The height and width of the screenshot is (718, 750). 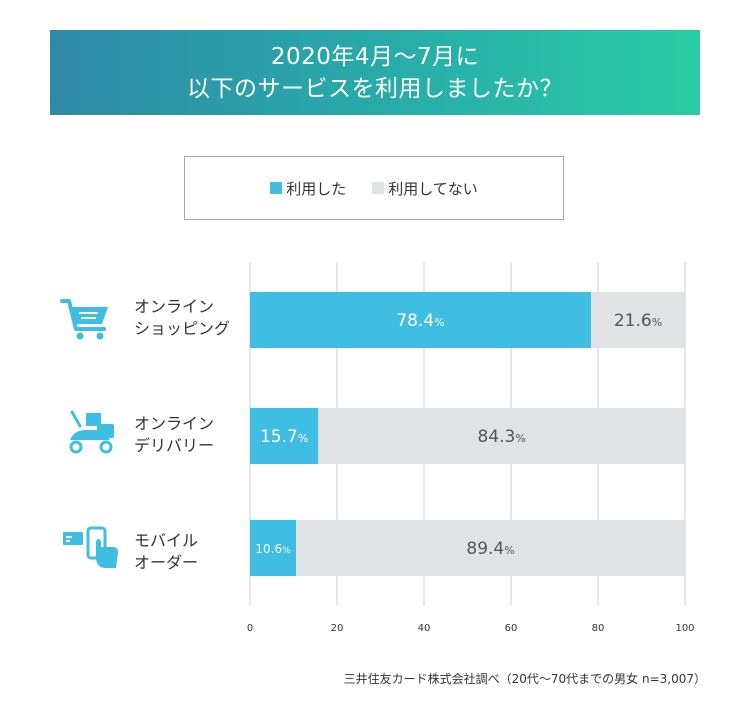 I want to click on x-tick-label: 100, so click(x=684, y=628).